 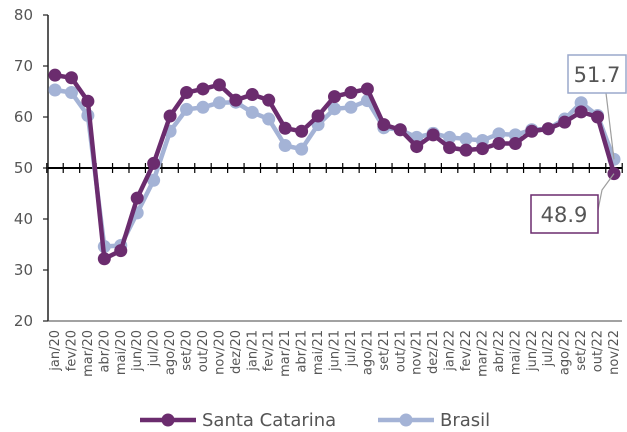 I want to click on callout-leader-brasil, so click(x=610, y=126).